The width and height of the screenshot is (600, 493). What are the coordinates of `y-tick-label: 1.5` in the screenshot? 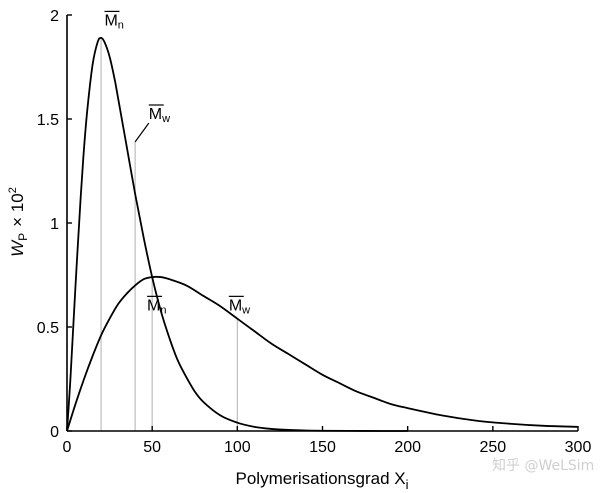 It's located at (48, 120).